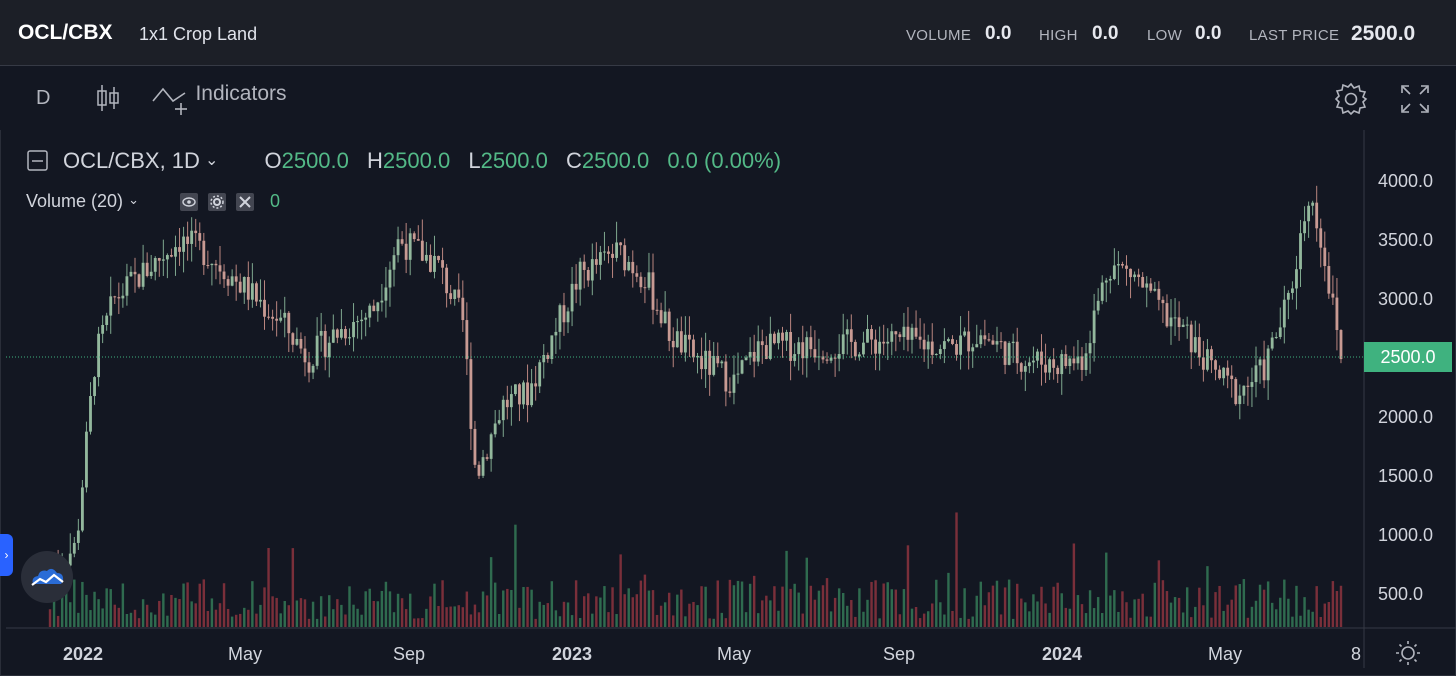  What do you see at coordinates (43, 98) in the screenshot?
I see `interval-button: D` at bounding box center [43, 98].